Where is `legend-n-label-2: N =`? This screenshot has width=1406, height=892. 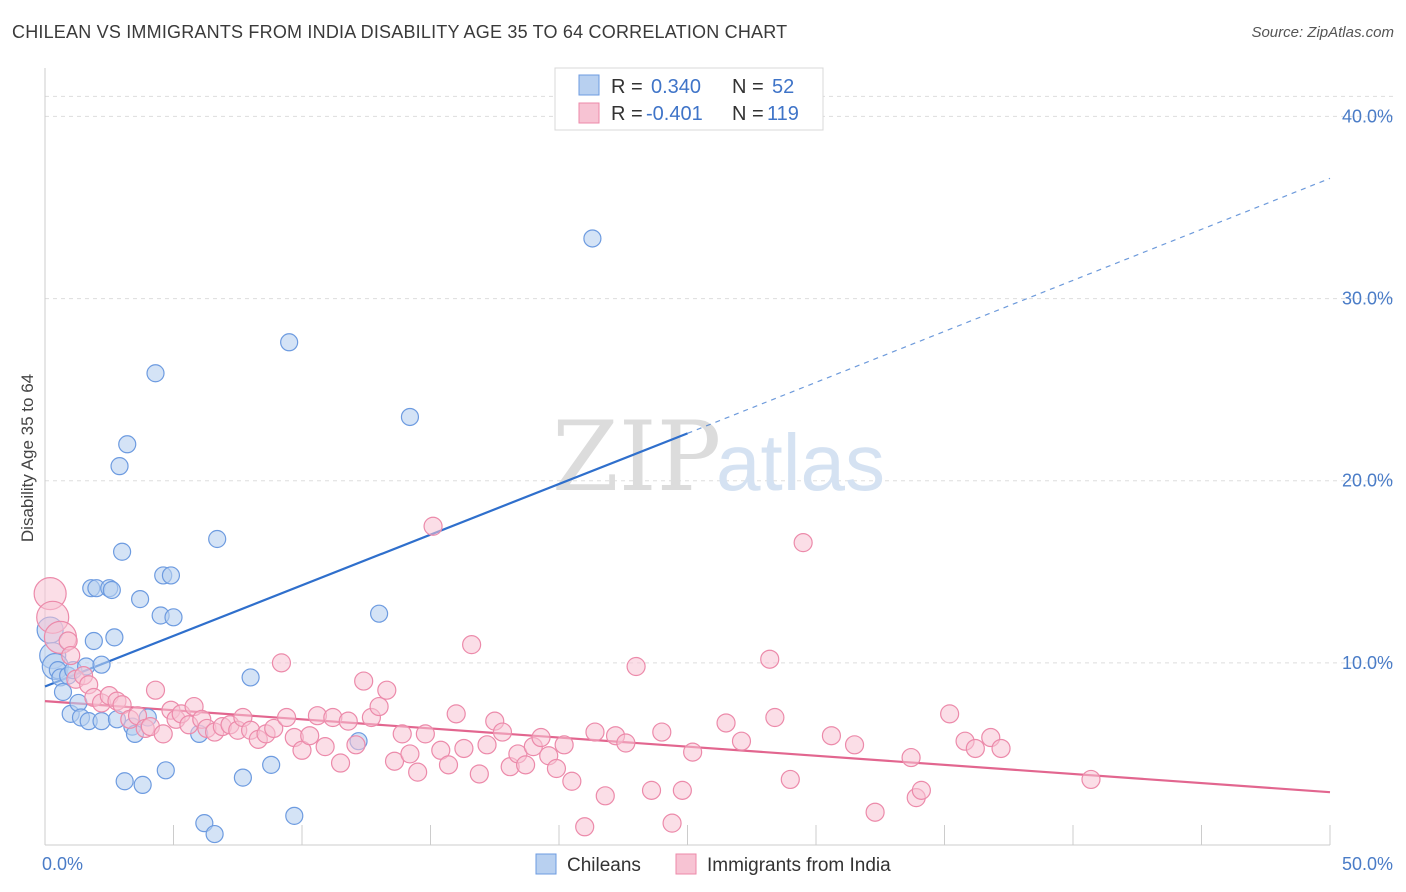 legend-n-label-2: N = is located at coordinates (748, 114).